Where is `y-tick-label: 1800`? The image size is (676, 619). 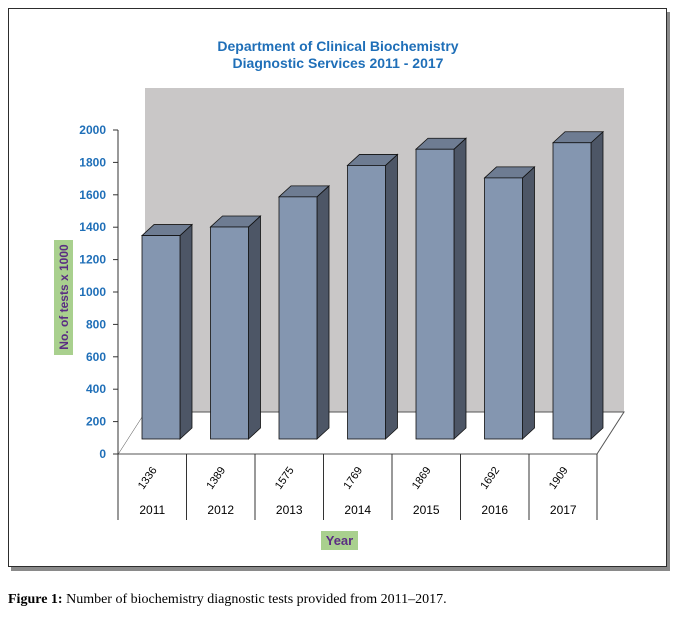
y-tick-label: 1800 is located at coordinates (92, 162).